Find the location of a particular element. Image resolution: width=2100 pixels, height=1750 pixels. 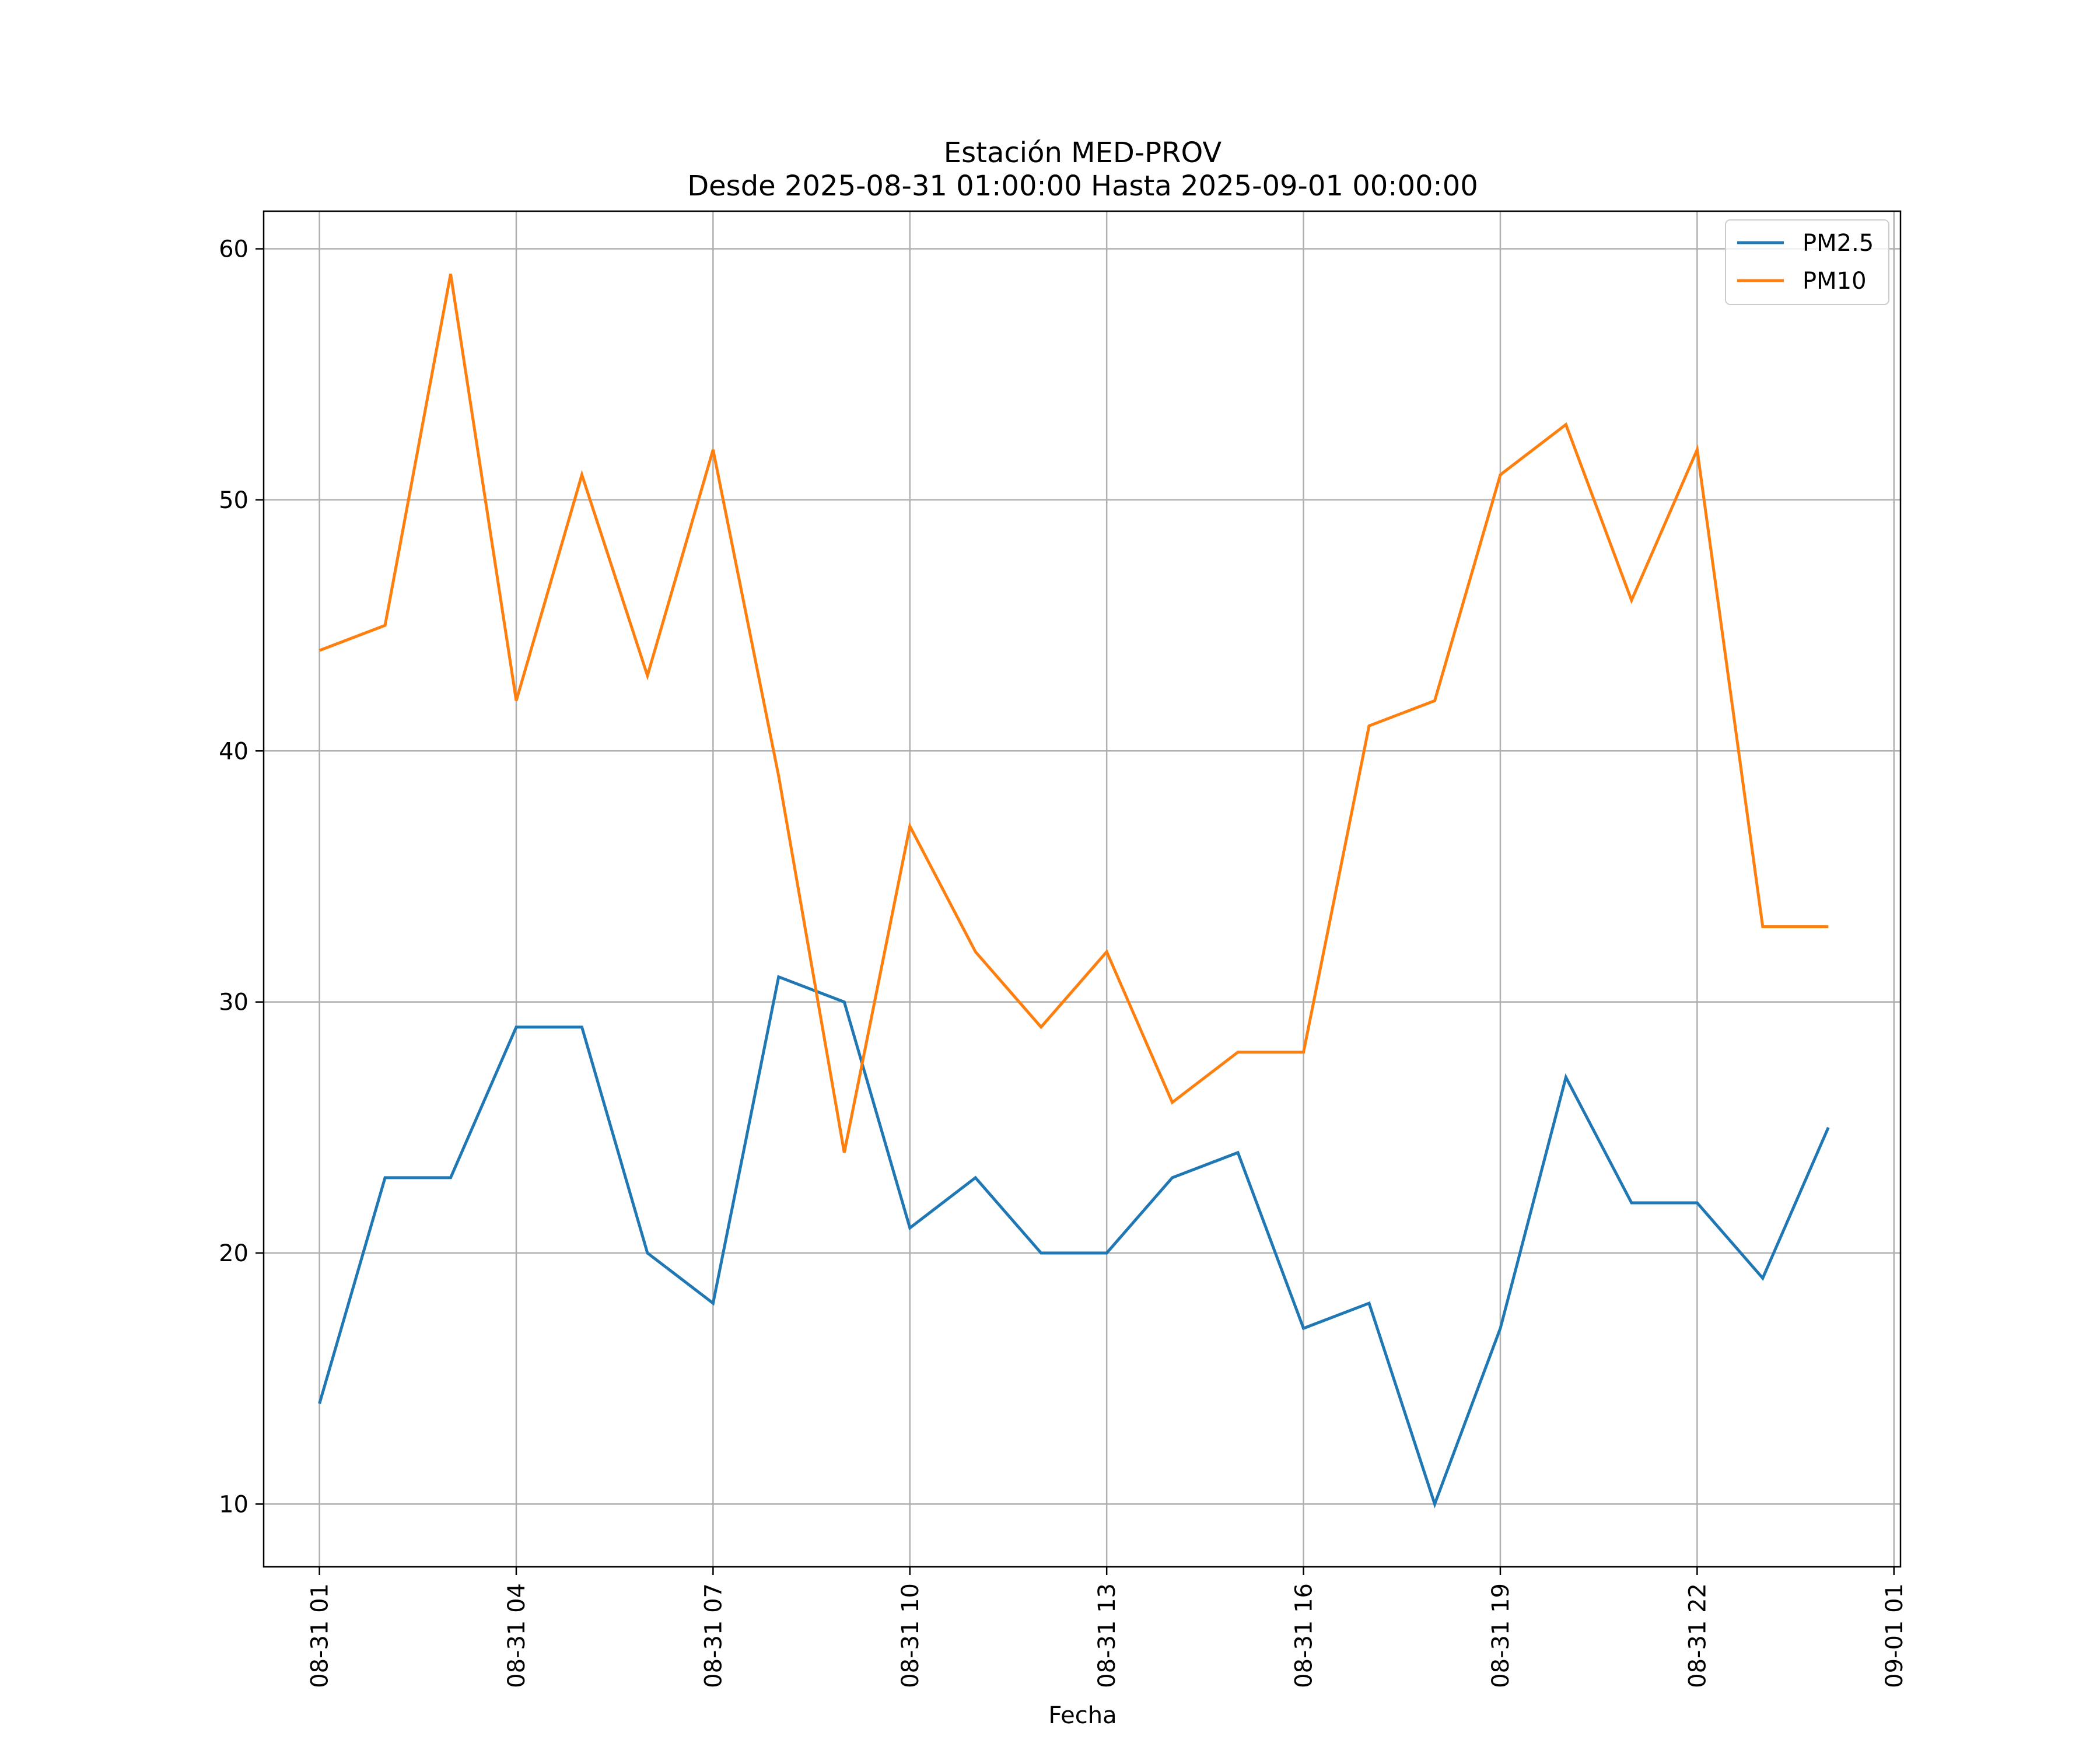

x-tick-label: 08-31 10 is located at coordinates (910, 1636).